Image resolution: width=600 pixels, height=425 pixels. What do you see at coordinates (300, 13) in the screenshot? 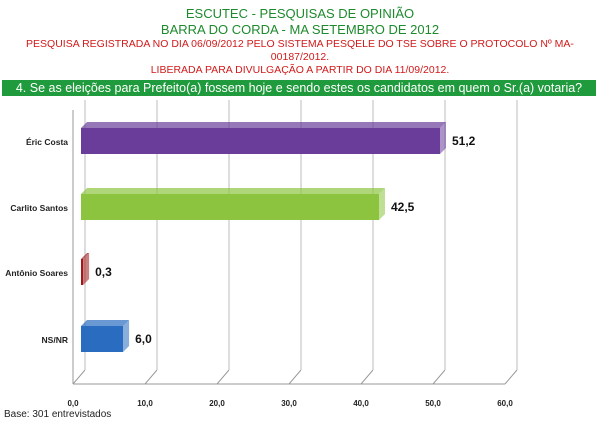
I see `header-title: ESCUTEC - PESQUISAS DE OPINIÃO` at bounding box center [300, 13].